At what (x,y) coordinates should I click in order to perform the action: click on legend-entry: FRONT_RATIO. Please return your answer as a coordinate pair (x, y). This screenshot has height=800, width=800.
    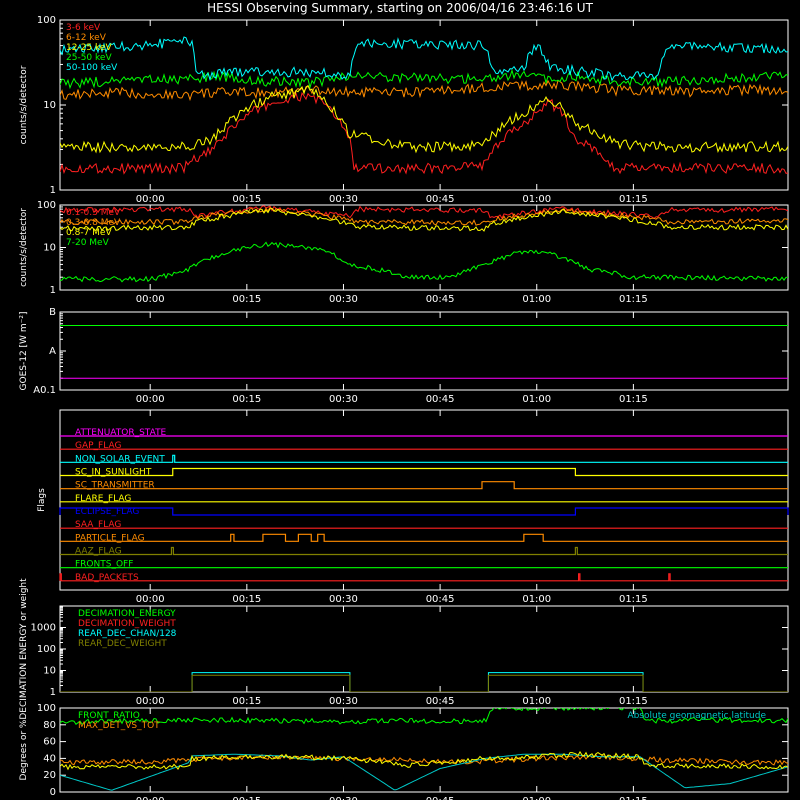
    Looking at the image, I should click on (109, 716).